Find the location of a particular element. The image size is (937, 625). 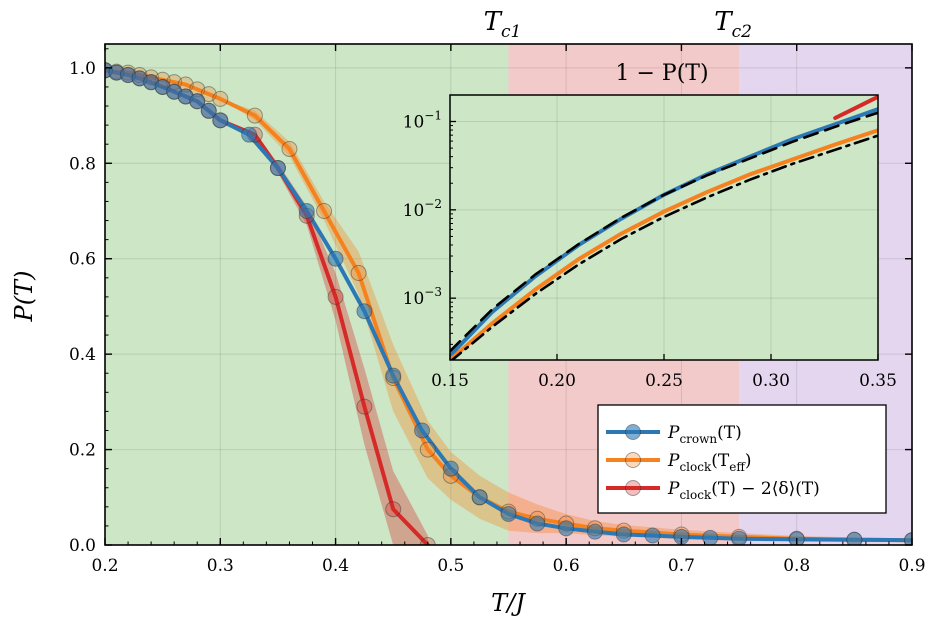

legend-text-part: eff is located at coordinates (737, 467).